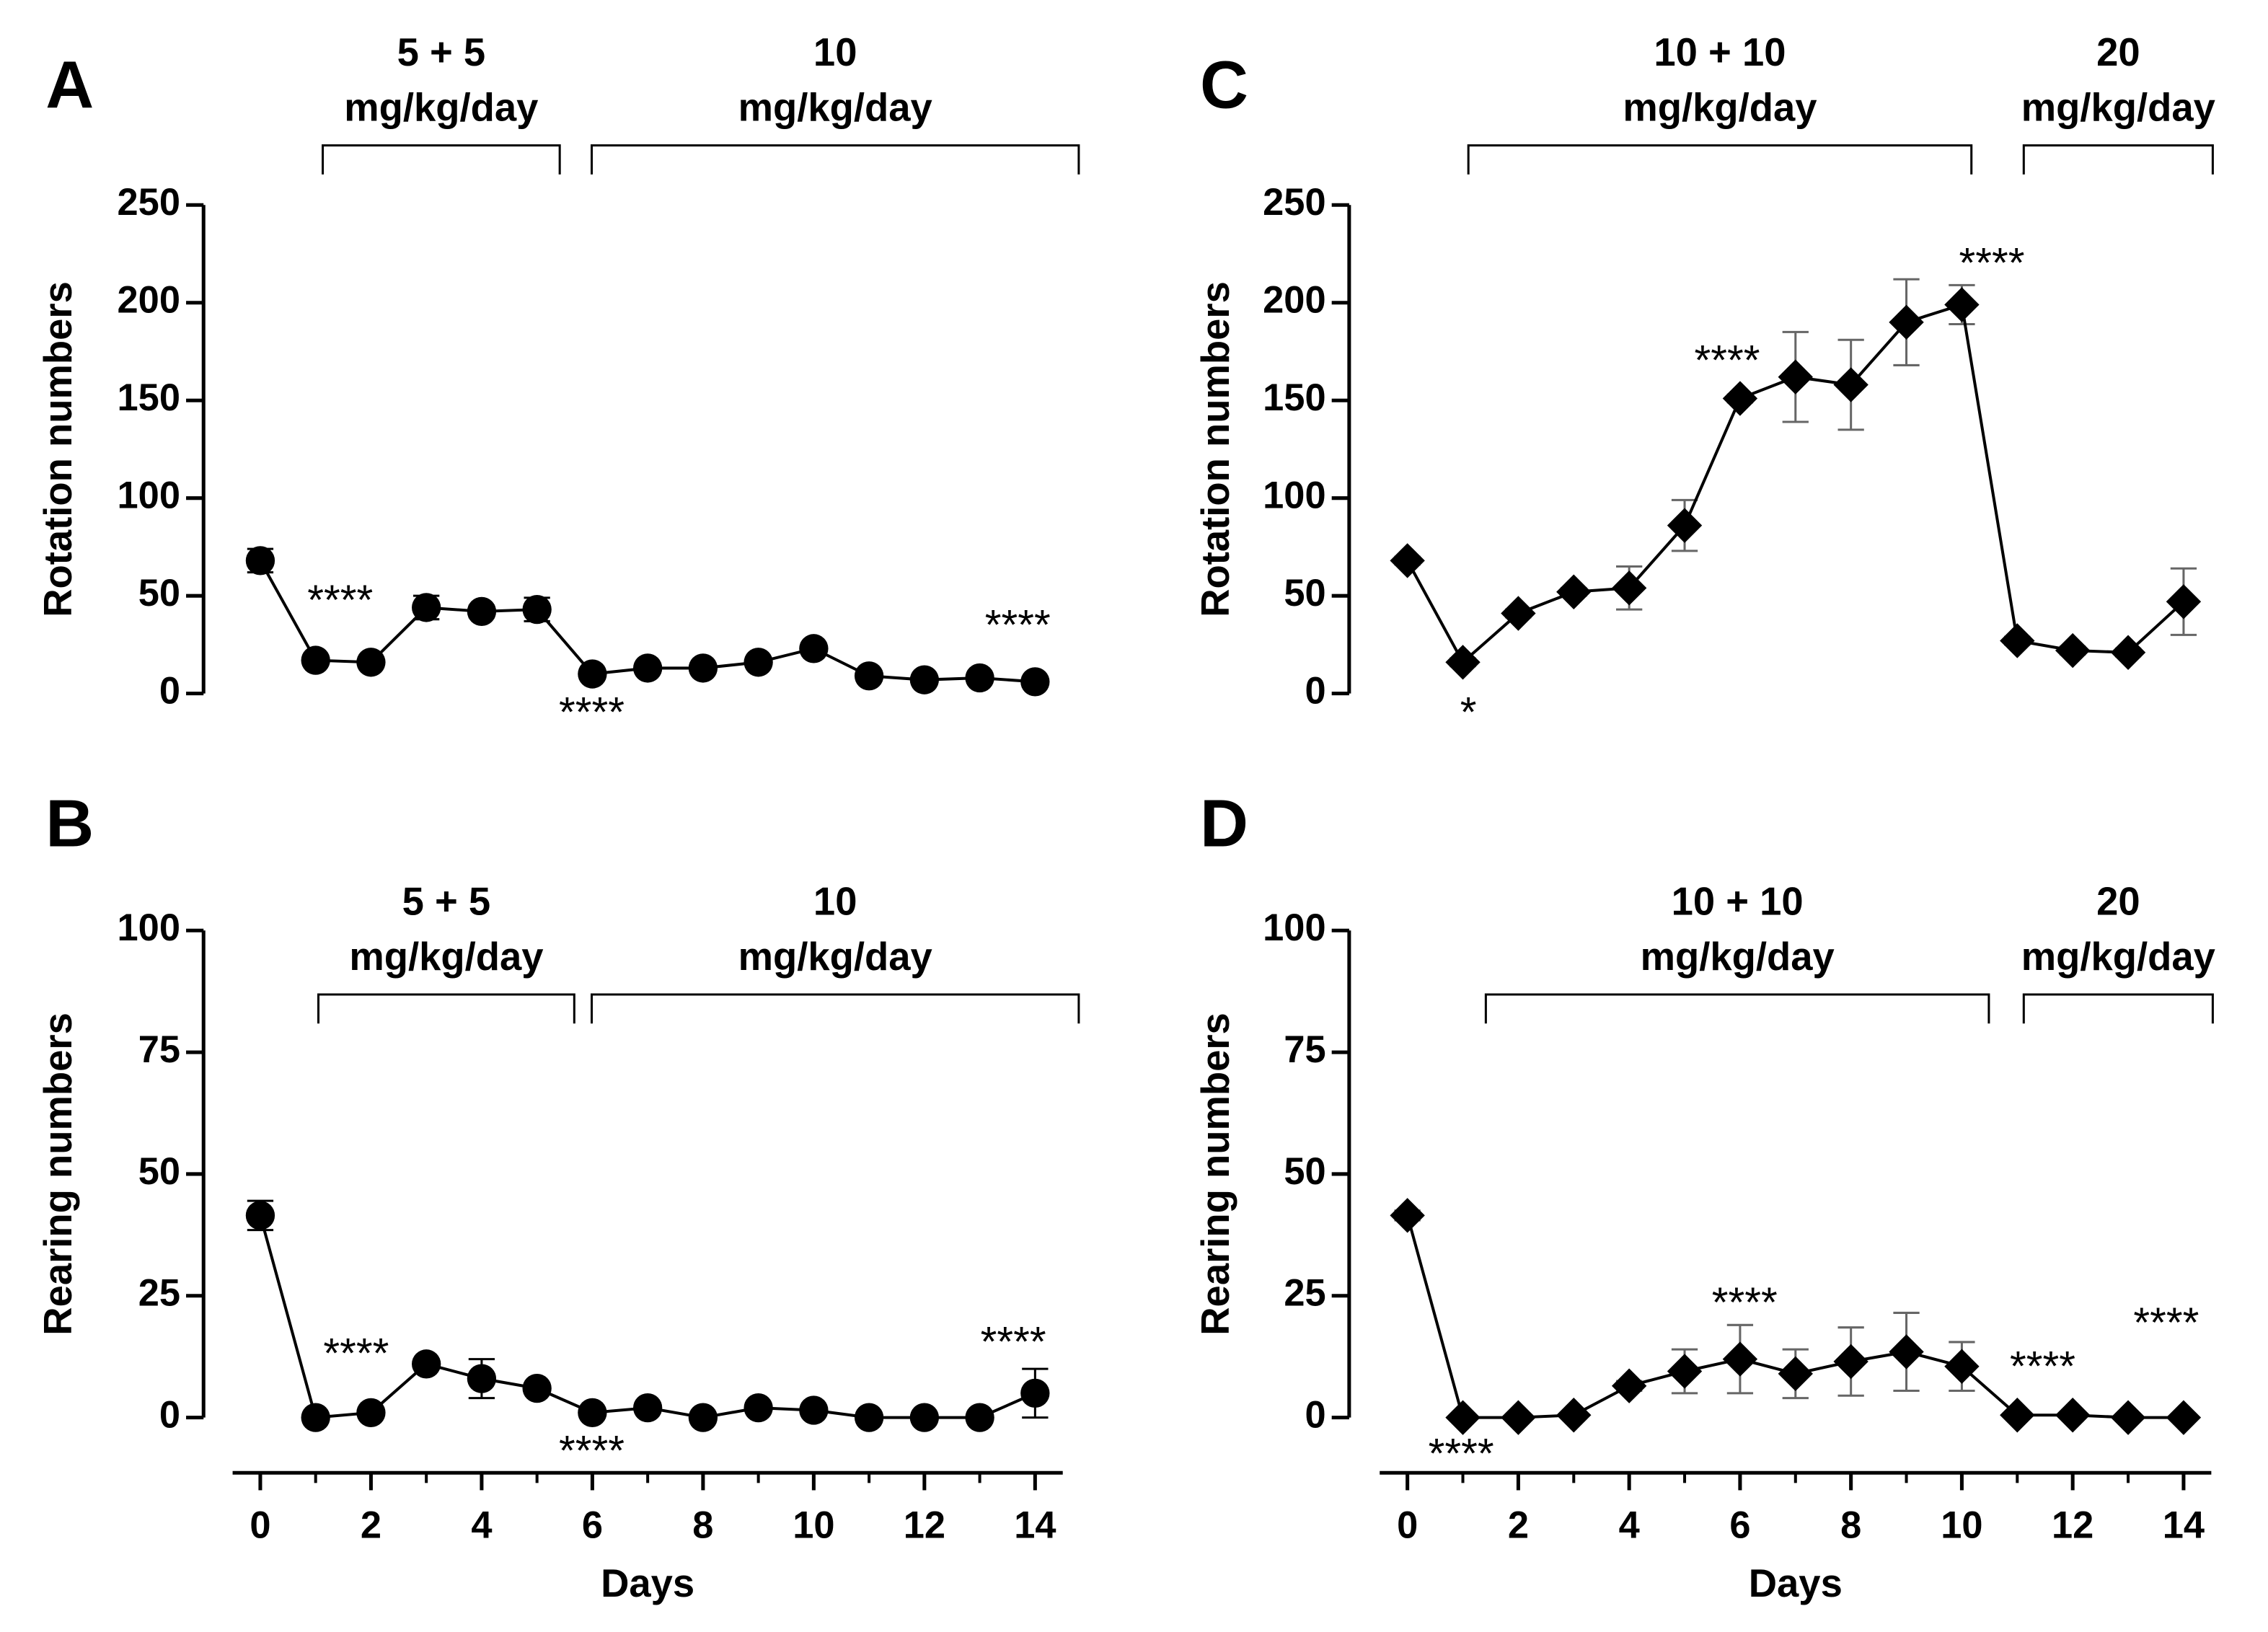  What do you see at coordinates (1294, 398) in the screenshot?
I see `y-tick-label: 150` at bounding box center [1294, 398].